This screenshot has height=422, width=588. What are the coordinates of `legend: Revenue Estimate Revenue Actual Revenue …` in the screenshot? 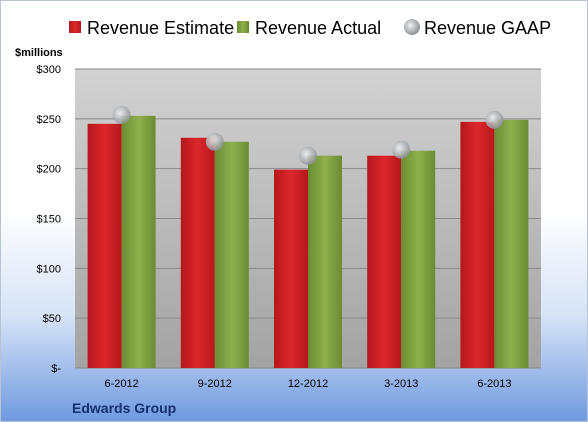 It's located at (310, 28).